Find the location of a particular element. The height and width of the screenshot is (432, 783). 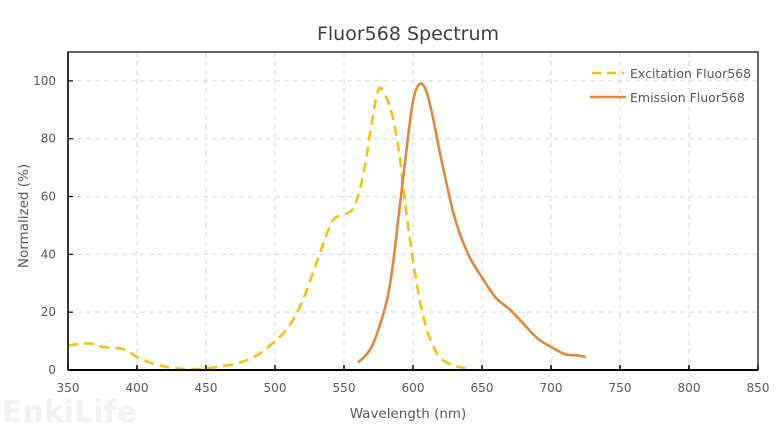

x-tick-label: 350 is located at coordinates (68, 388).